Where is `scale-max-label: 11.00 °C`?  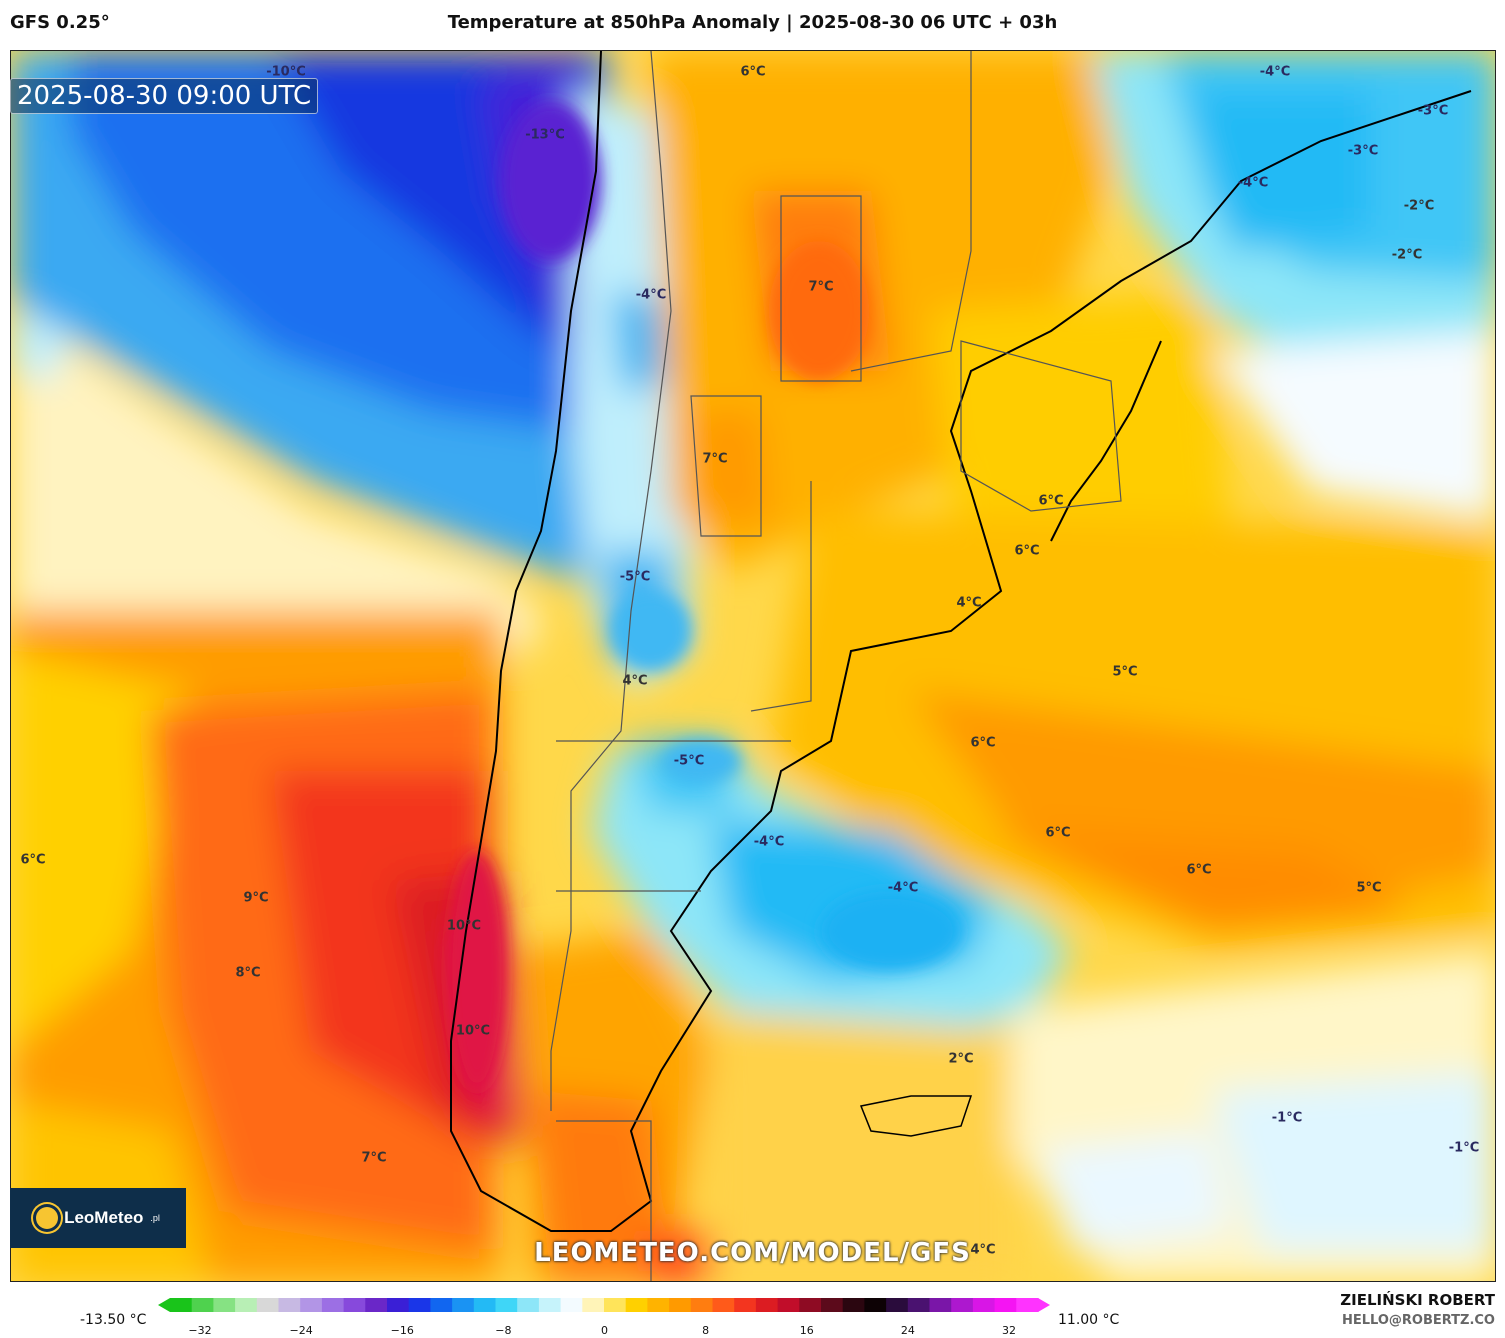 scale-max-label: 11.00 °C is located at coordinates (1089, 1320).